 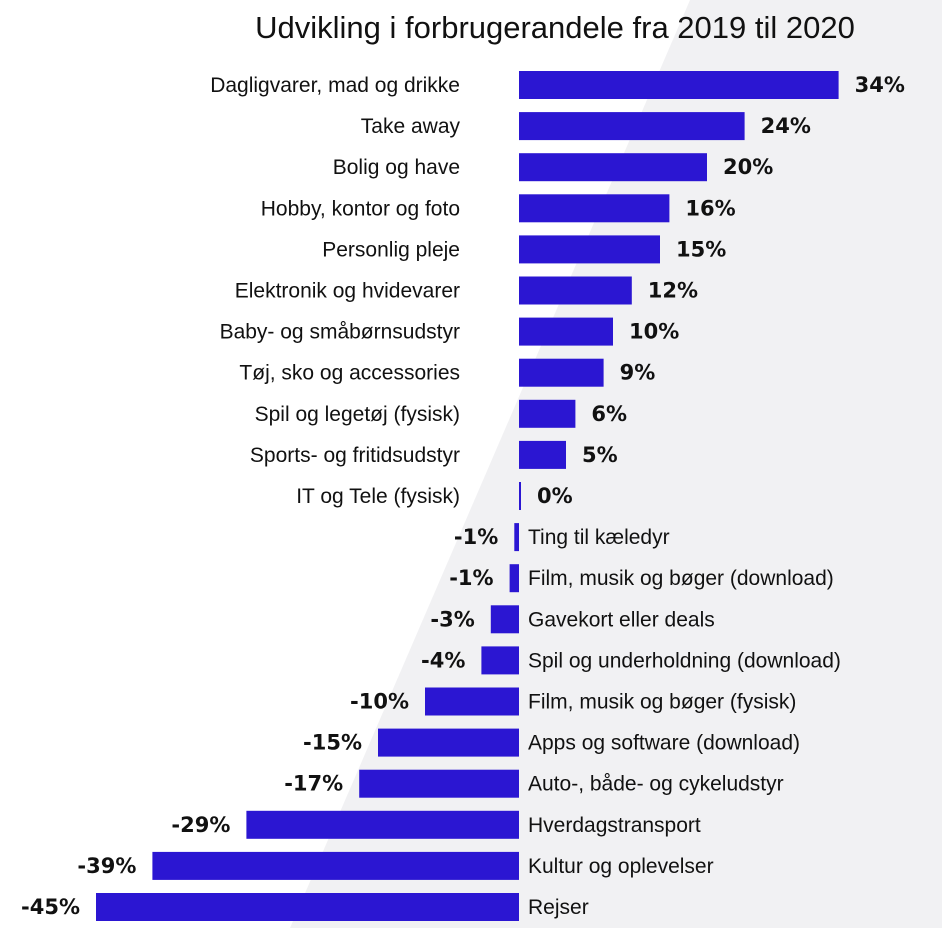 What do you see at coordinates (200, 825) in the screenshot?
I see `value-label-18: -29%` at bounding box center [200, 825].